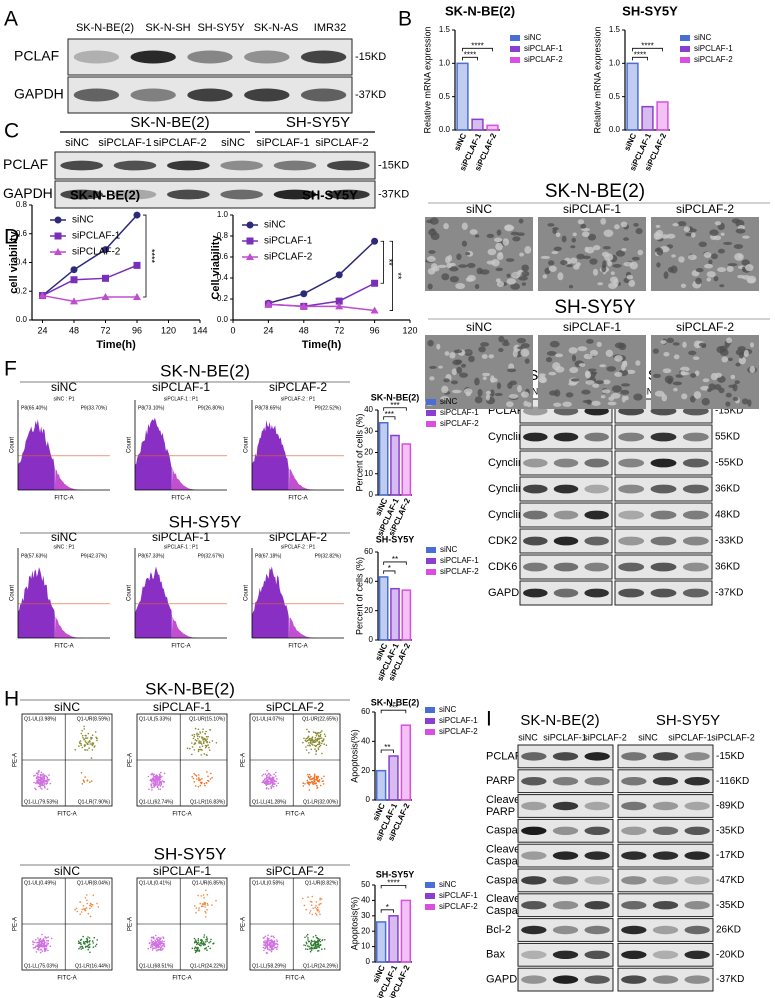 The height and width of the screenshot is (998, 775). What do you see at coordinates (393, 165) in the screenshot?
I see `size-label: -15KD` at bounding box center [393, 165].